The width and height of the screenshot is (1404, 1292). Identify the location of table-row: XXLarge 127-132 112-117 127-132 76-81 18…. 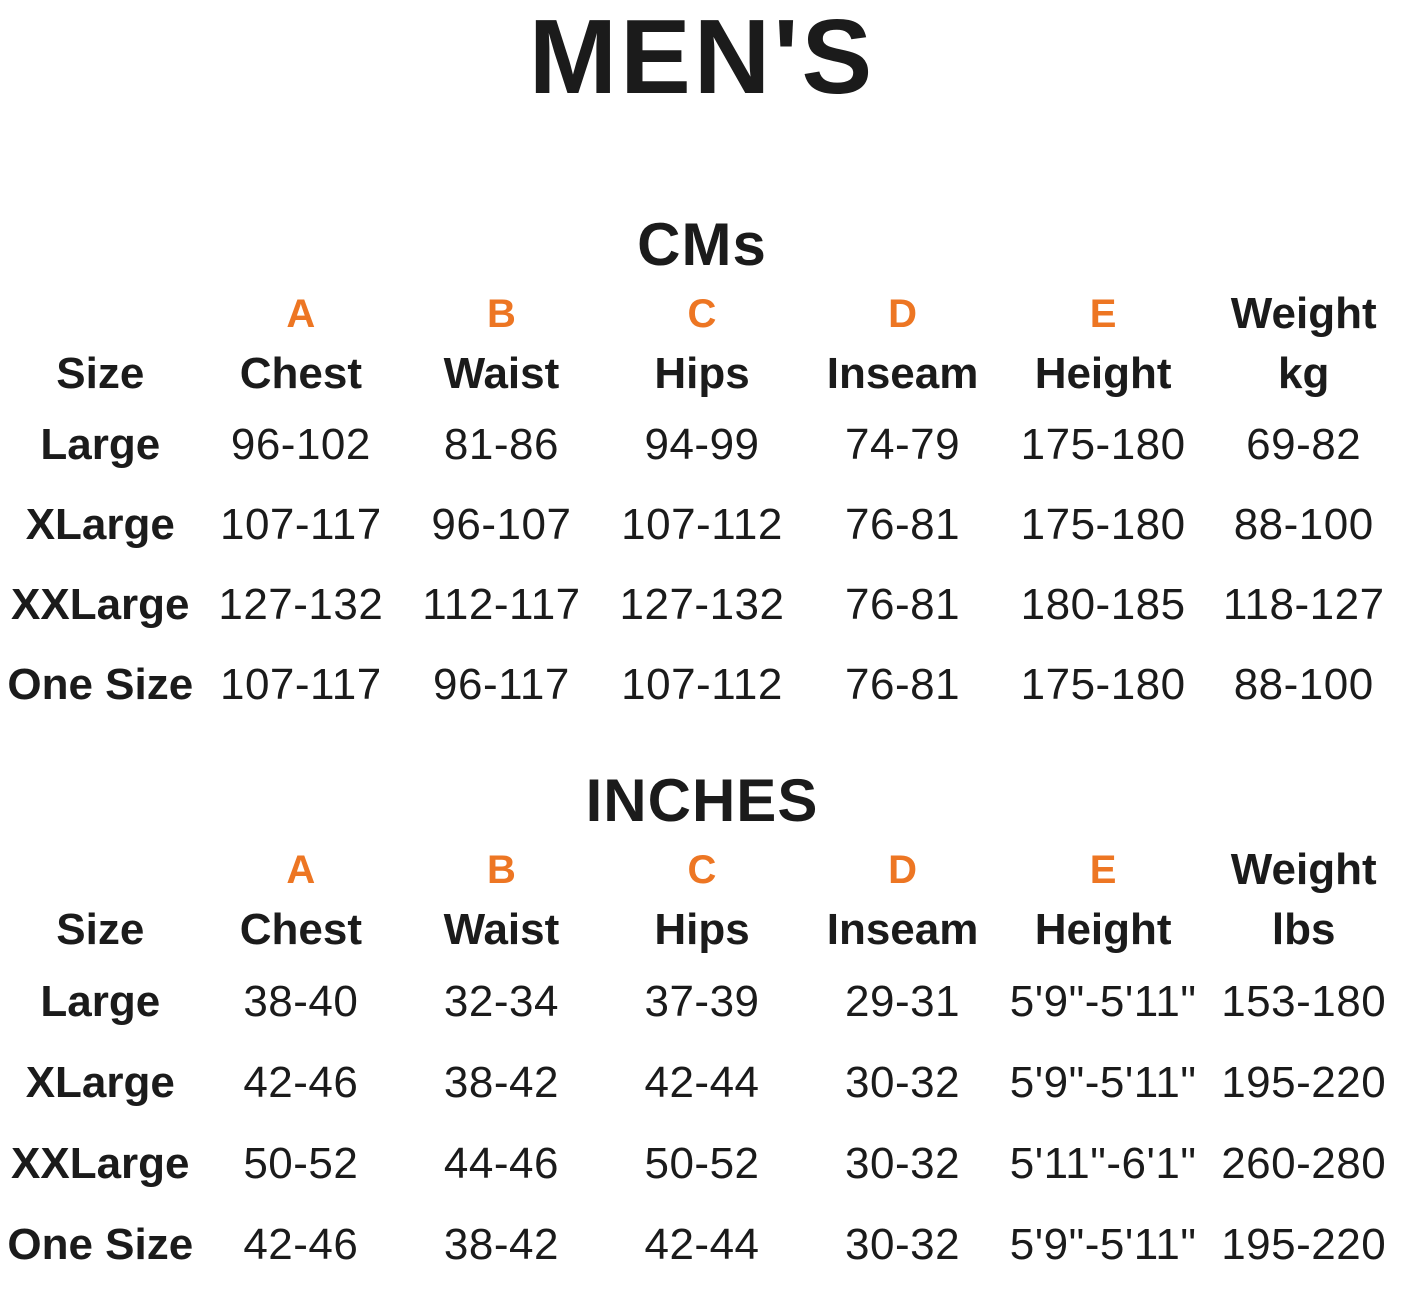
(702, 605).